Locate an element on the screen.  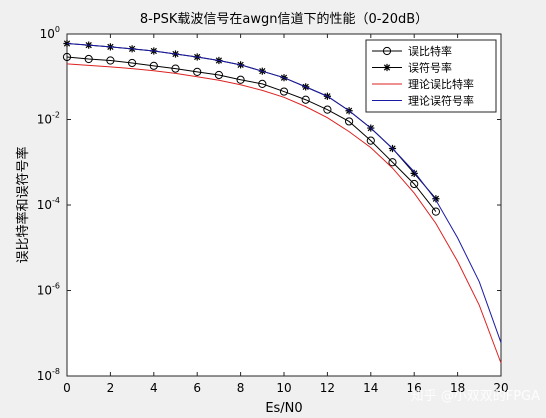
x-tick-label: 16 is located at coordinates (414, 388).